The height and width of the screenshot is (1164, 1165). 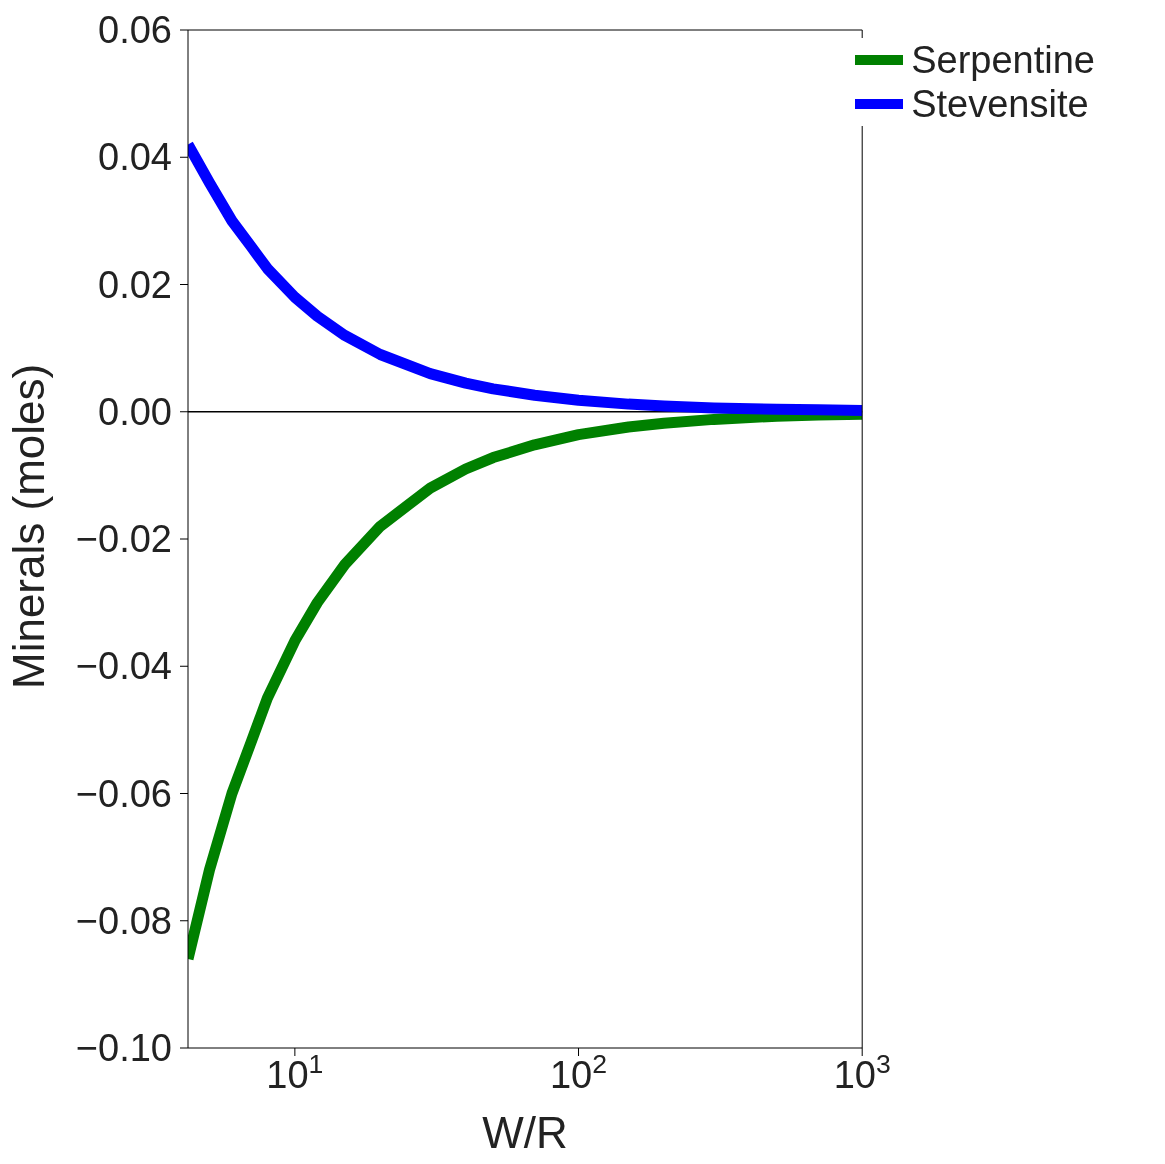 What do you see at coordinates (135, 284) in the screenshot?
I see `y-tick-label: 0.02` at bounding box center [135, 284].